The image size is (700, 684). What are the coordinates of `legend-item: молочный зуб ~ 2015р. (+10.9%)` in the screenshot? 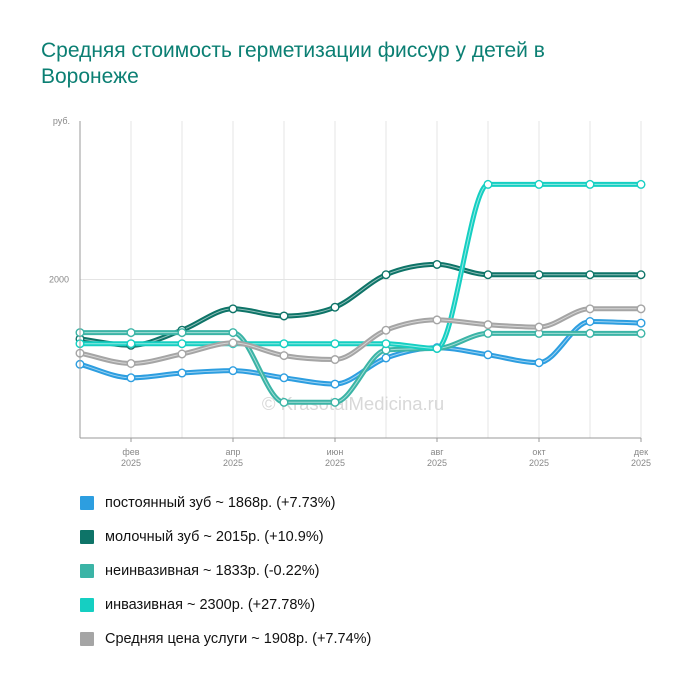 It's located at (225, 537).